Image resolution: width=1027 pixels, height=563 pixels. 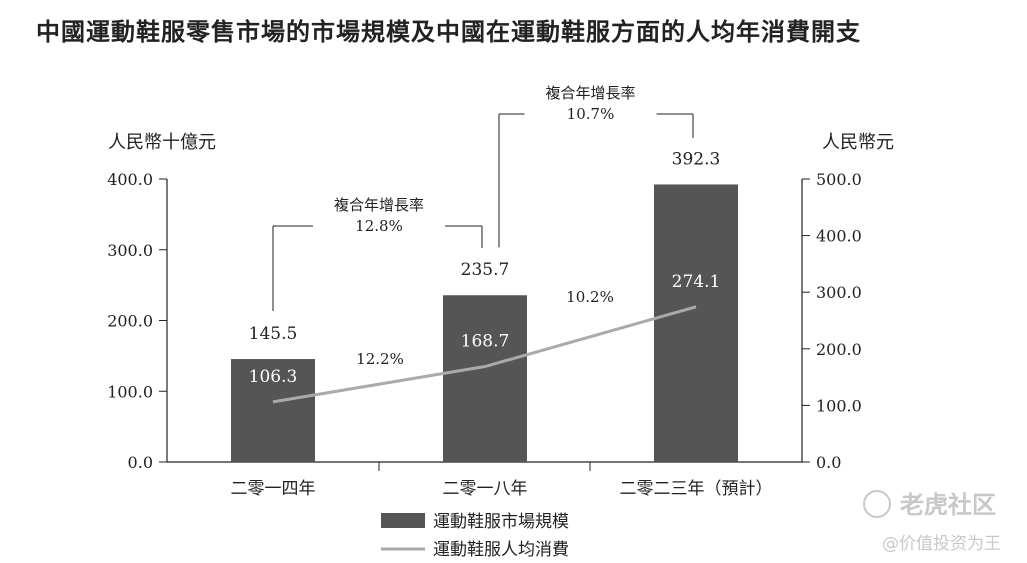 I want to click on x-category-label-2: 二零二三年（預計）, so click(x=696, y=489).